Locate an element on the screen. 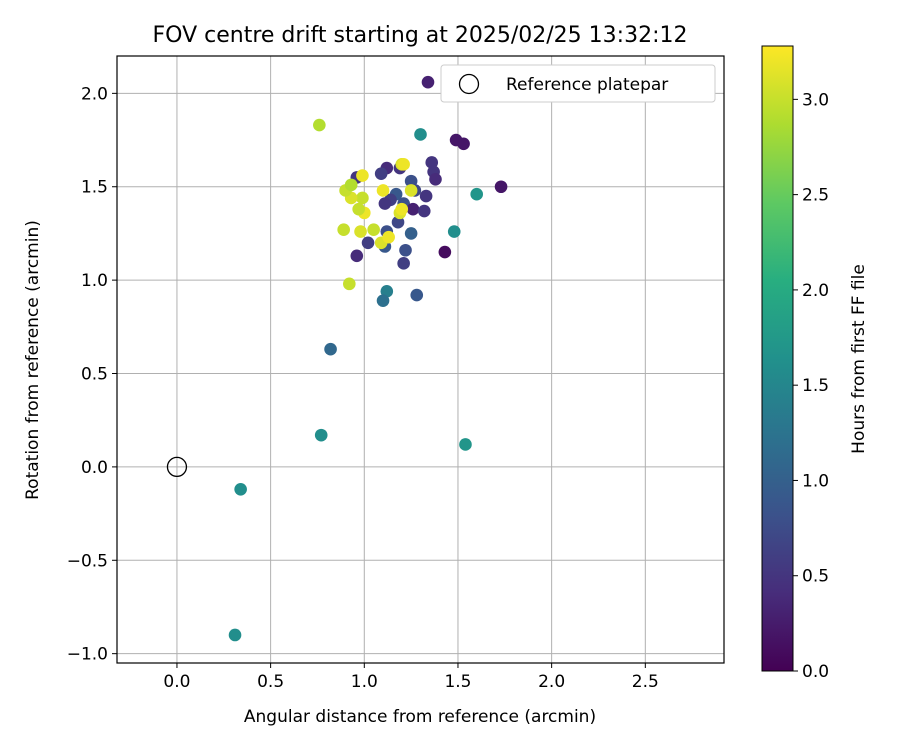 This screenshot has width=900, height=750. colorbar-ticks: 0.0 0.5 1.0 1.5 2.0 2.5 3.0 is located at coordinates (811, 386).